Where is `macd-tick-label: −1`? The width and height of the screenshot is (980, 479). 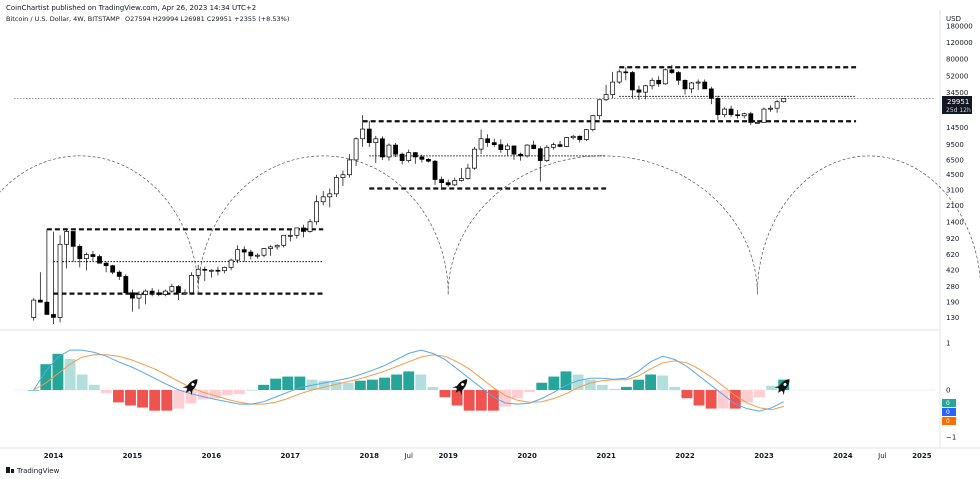 macd-tick-label: −1 is located at coordinates (951, 437).